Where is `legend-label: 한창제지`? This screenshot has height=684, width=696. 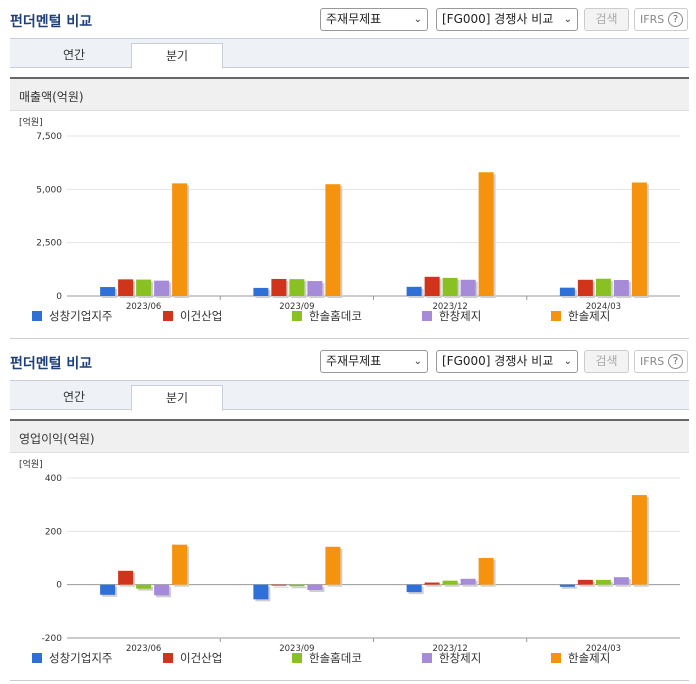
legend-label: 한창제지 is located at coordinates (460, 658).